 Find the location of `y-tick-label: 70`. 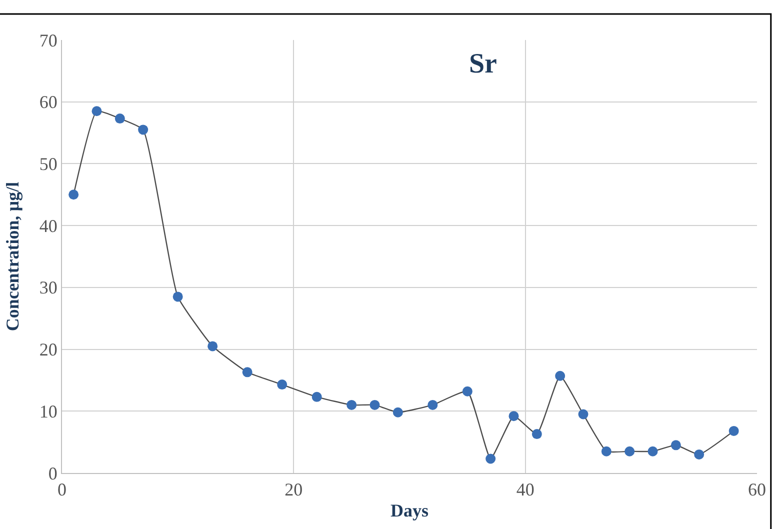

y-tick-label: 70 is located at coordinates (48, 40).